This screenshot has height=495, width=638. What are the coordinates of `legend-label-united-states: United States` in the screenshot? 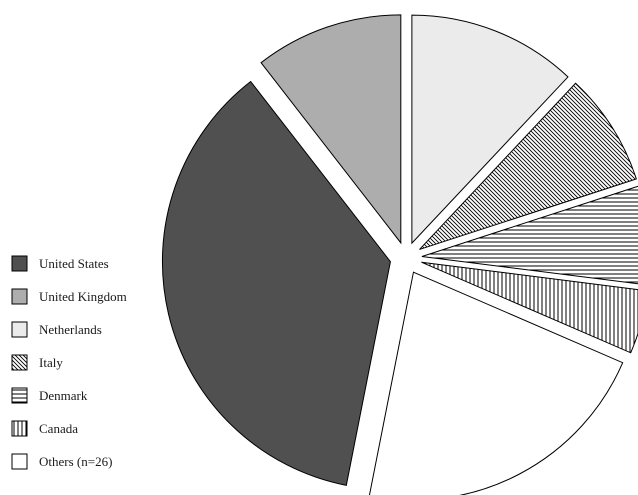 It's located at (74, 263).